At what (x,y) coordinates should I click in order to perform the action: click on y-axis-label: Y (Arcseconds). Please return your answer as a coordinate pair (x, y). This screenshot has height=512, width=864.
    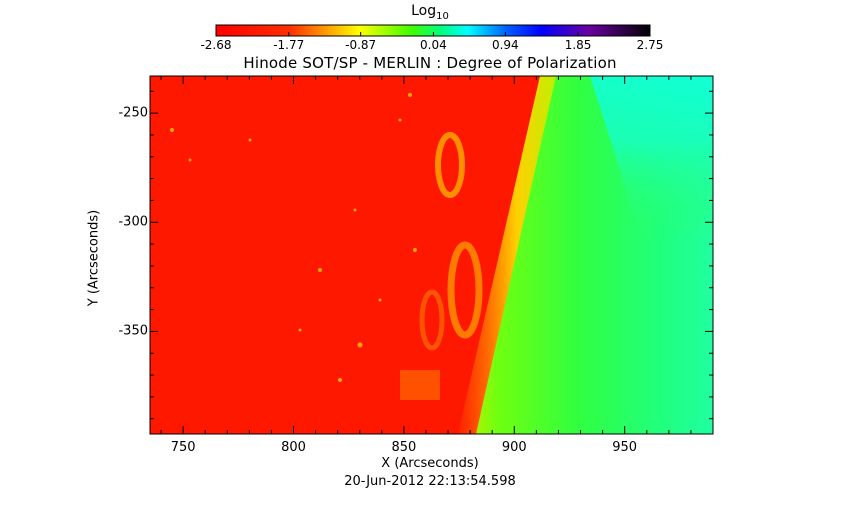
    Looking at the image, I should click on (94, 258).